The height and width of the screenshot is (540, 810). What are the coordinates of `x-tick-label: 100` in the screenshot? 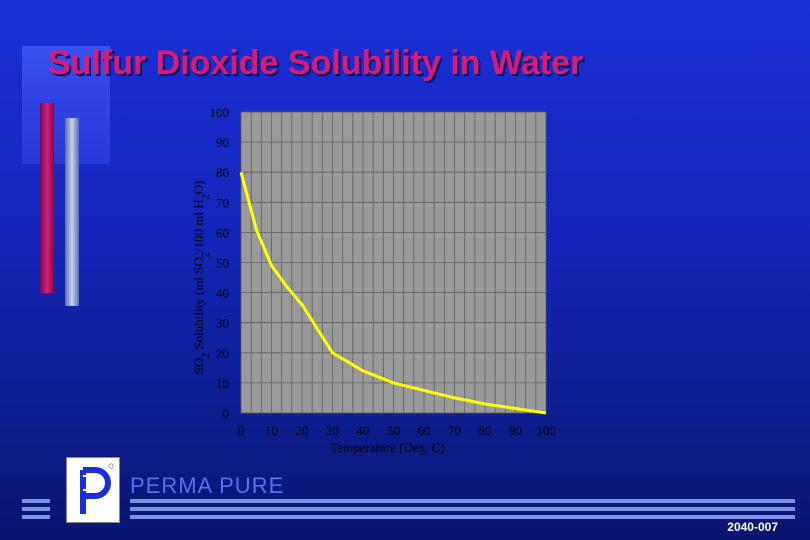 It's located at (546, 430).